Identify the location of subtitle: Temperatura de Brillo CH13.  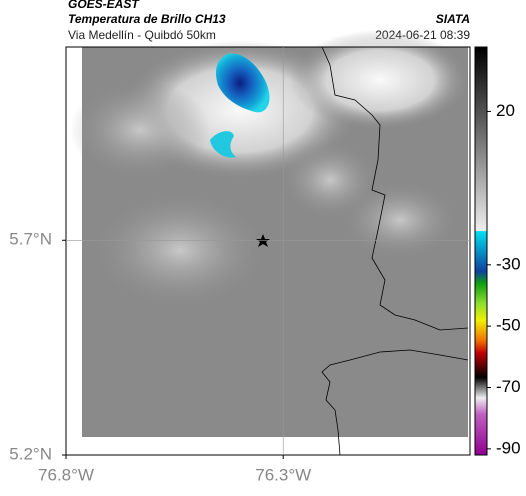
(147, 19).